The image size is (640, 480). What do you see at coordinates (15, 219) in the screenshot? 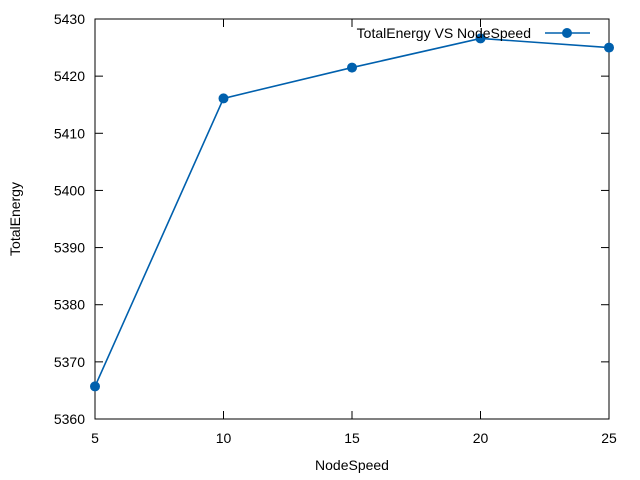
I see `y-axis-title: TotalEnergy` at bounding box center [15, 219].